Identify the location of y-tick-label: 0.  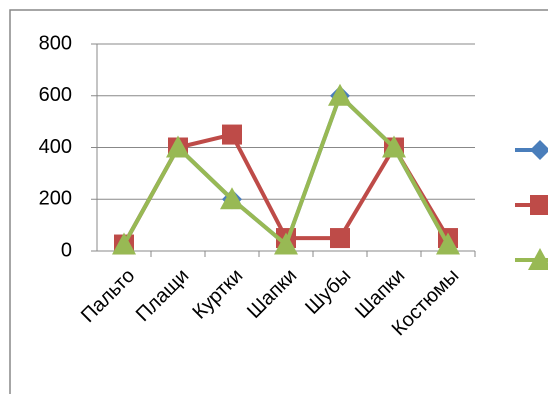
(66, 250).